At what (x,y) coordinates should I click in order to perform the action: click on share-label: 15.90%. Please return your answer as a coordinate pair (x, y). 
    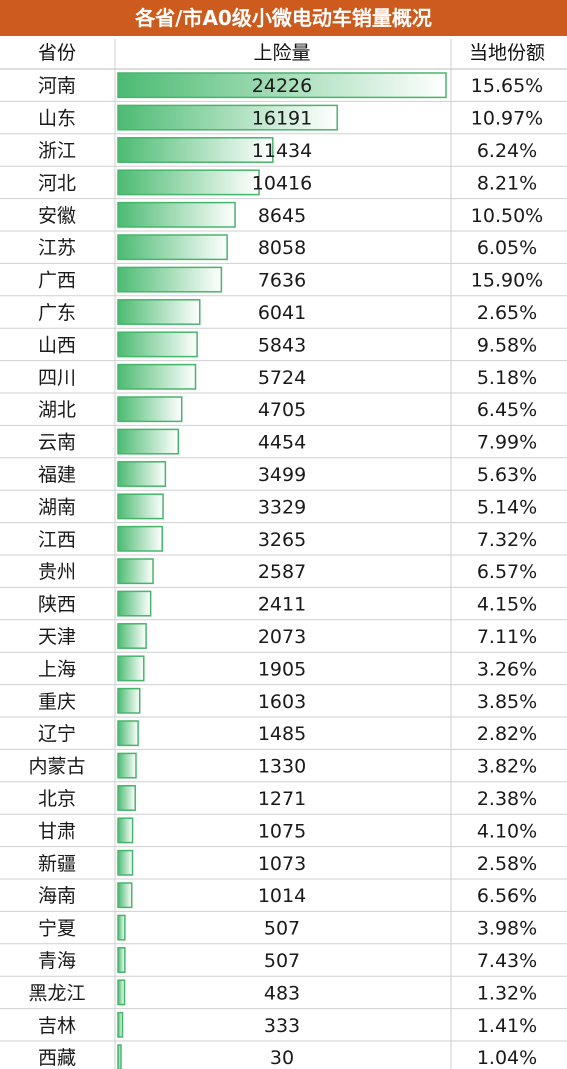
    Looking at the image, I should click on (507, 281).